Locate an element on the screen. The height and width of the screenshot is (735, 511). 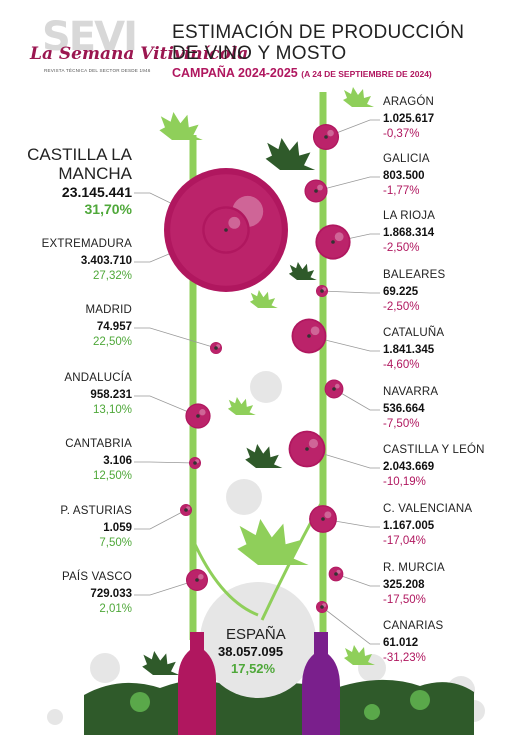
grape-dot-r-murcia is located at coordinates (336, 574).